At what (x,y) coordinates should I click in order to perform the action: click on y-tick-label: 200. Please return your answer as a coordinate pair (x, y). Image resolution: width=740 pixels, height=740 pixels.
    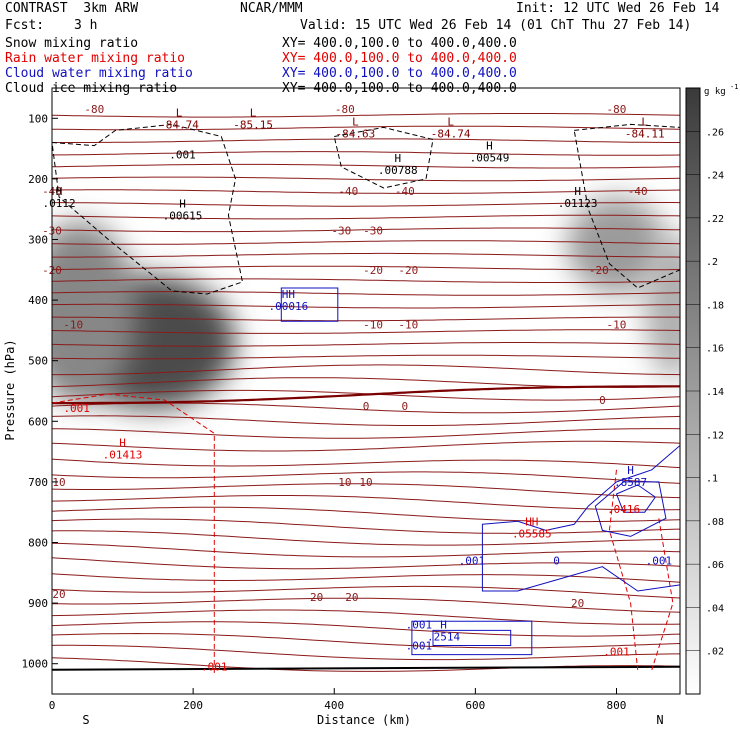
    Looking at the image, I should click on (38, 179).